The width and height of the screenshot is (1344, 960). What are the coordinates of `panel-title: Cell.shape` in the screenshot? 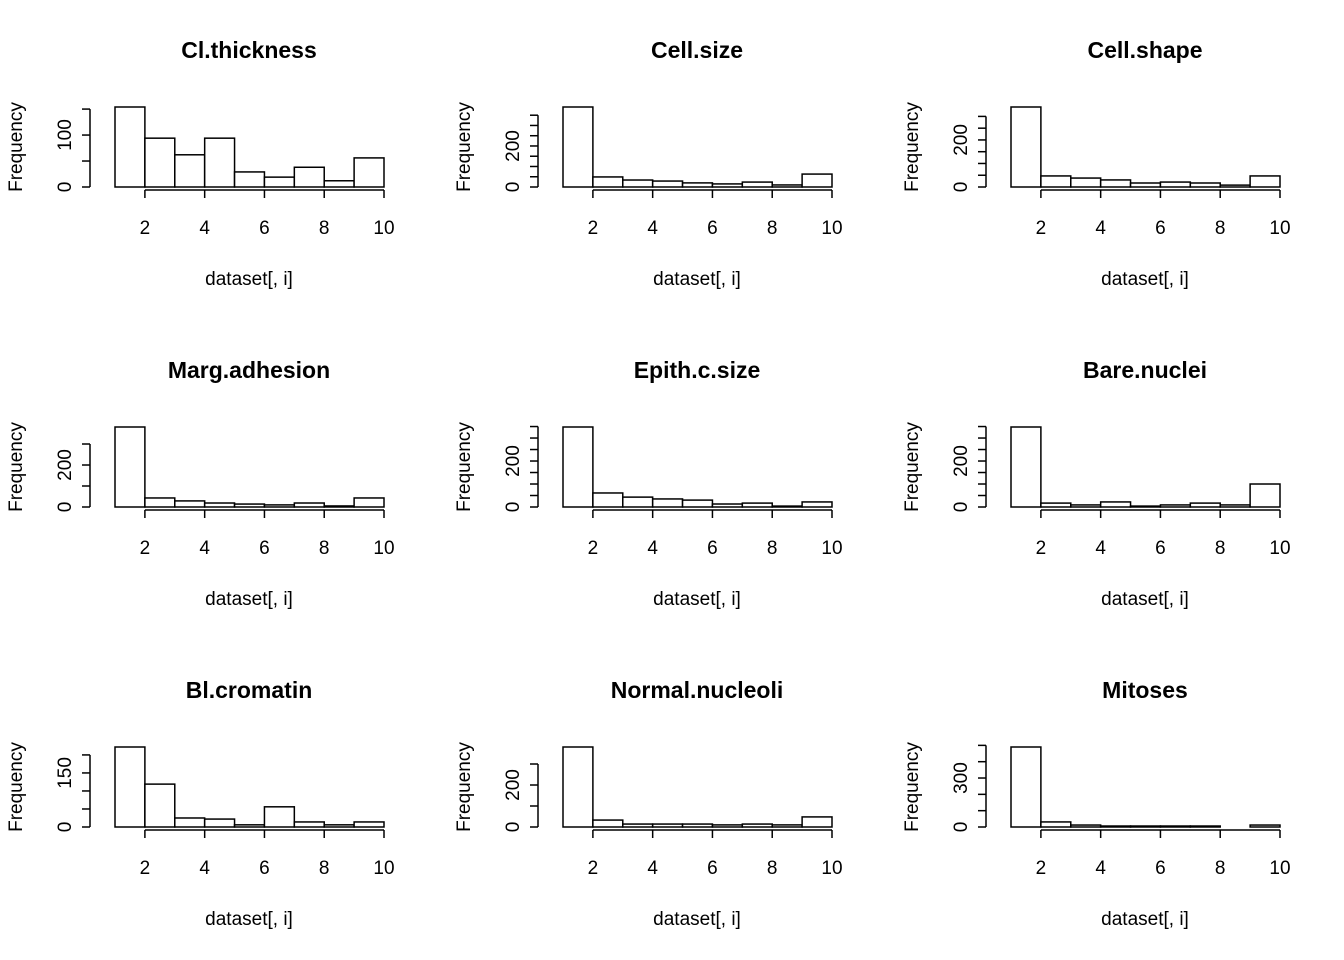 It's located at (1144, 50).